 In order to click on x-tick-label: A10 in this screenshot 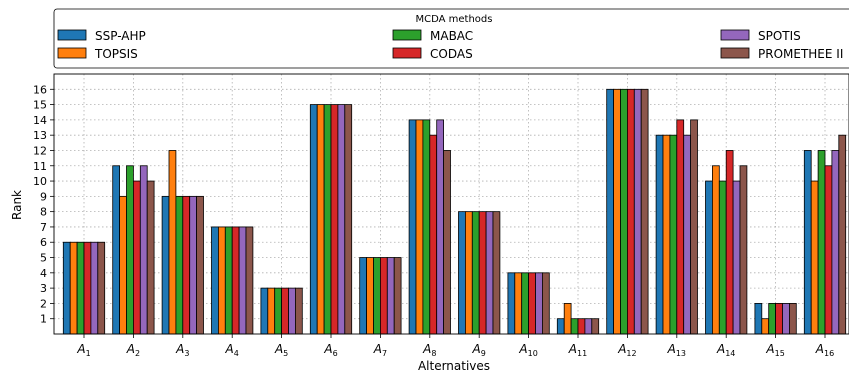, I will do `click(527, 350)`.